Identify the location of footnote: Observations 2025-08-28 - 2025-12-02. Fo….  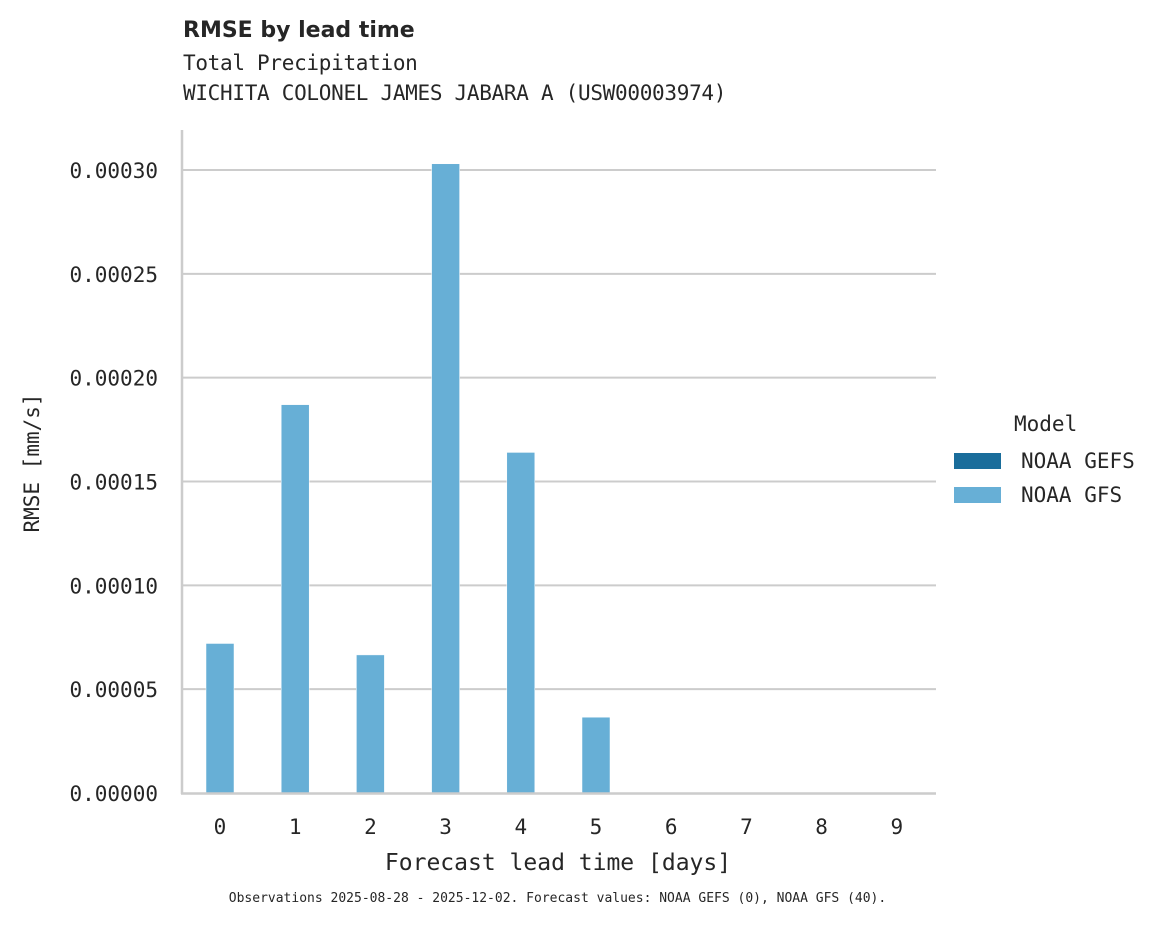
(557, 898).